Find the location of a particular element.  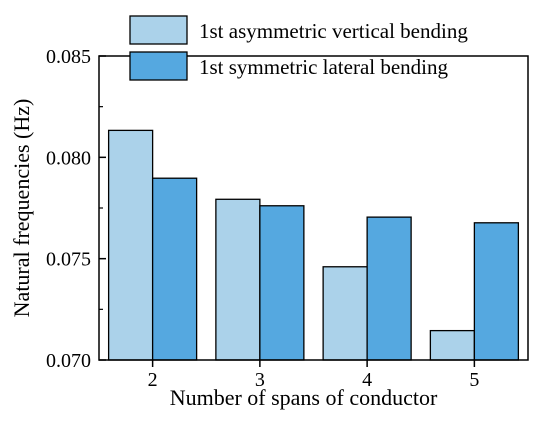

x-tick-label: 4 is located at coordinates (367, 380).